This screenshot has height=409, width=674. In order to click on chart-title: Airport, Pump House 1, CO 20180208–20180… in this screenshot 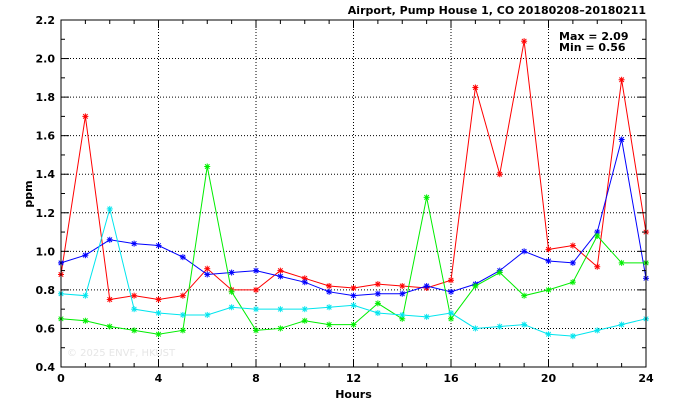, I will do `click(497, 10)`.